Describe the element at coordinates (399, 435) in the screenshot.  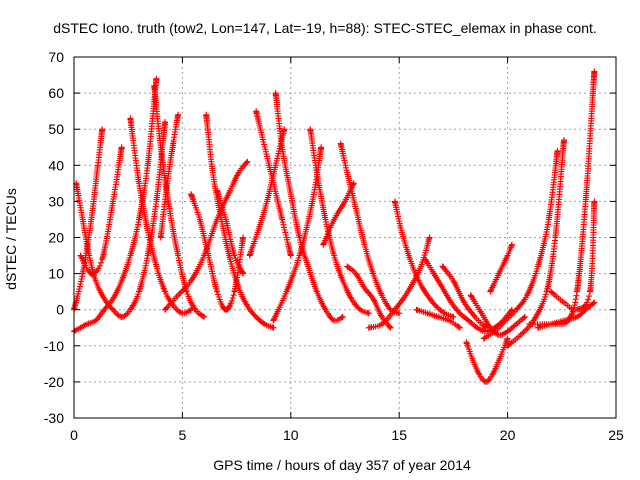
I see `x-tick-label: 15` at that location.